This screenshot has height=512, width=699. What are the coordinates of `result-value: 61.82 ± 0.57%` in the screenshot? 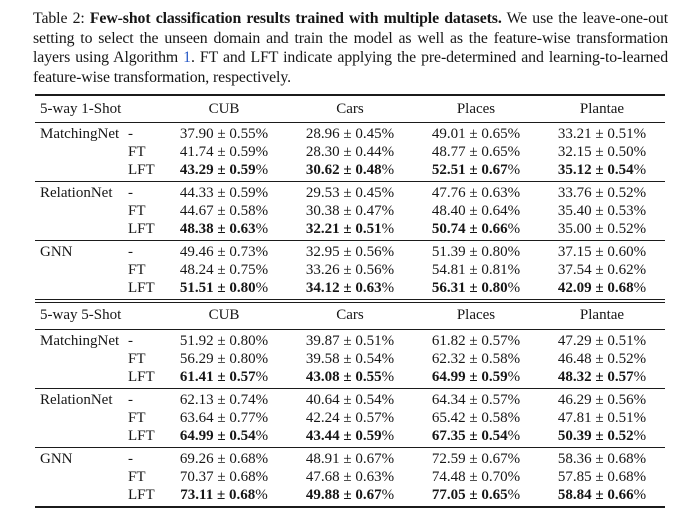 It's located at (476, 339).